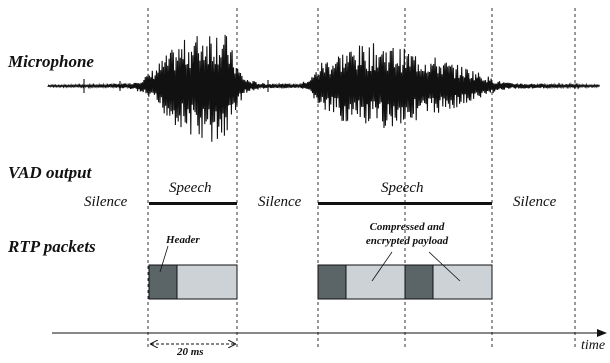  Describe the element at coordinates (52, 246) in the screenshot. I see `rtp-packets-label: RTP packets` at that location.